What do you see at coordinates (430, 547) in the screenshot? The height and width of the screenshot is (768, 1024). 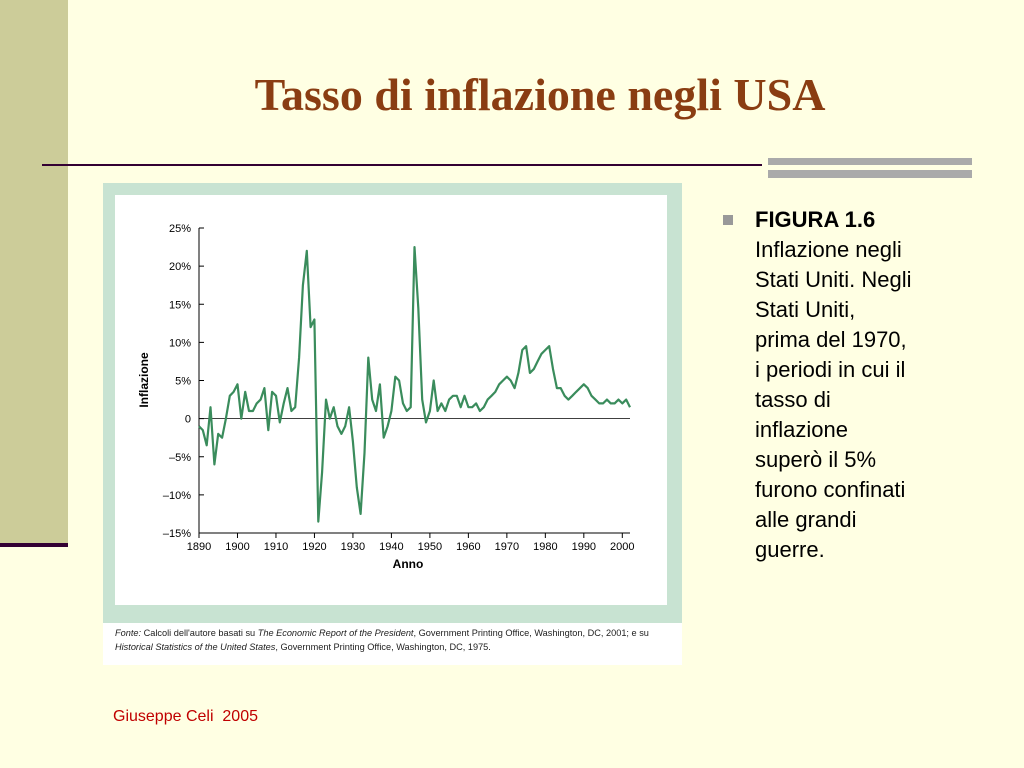 I see `x-tick-label: 1950` at bounding box center [430, 547].